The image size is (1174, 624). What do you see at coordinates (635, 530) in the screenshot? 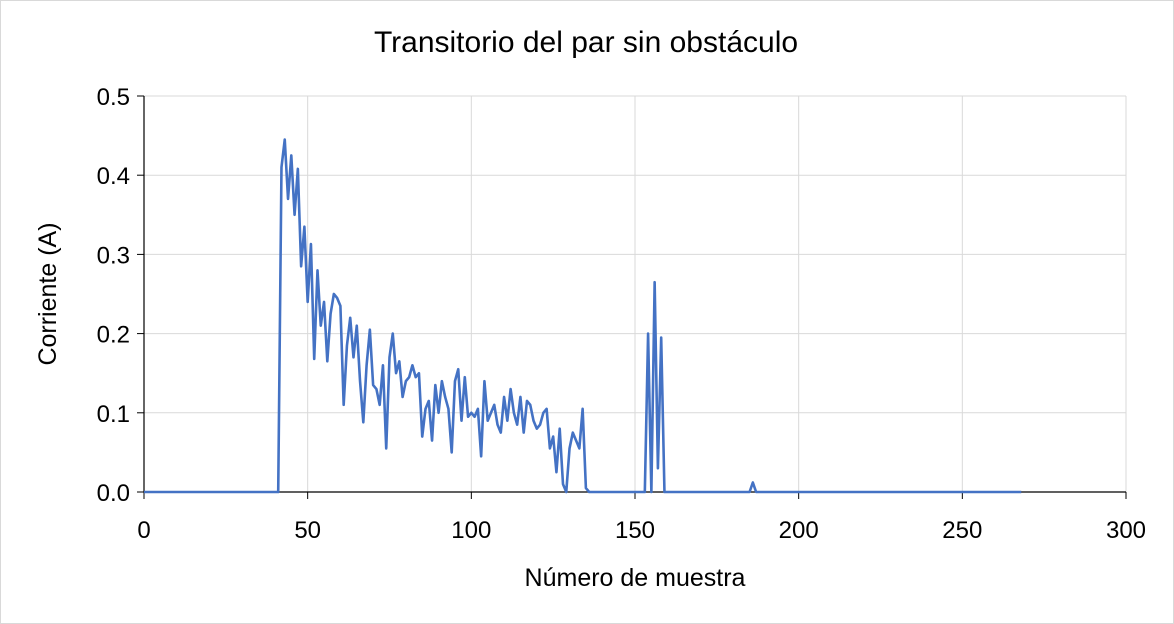
I see `x-tick-label: 150` at bounding box center [635, 530].